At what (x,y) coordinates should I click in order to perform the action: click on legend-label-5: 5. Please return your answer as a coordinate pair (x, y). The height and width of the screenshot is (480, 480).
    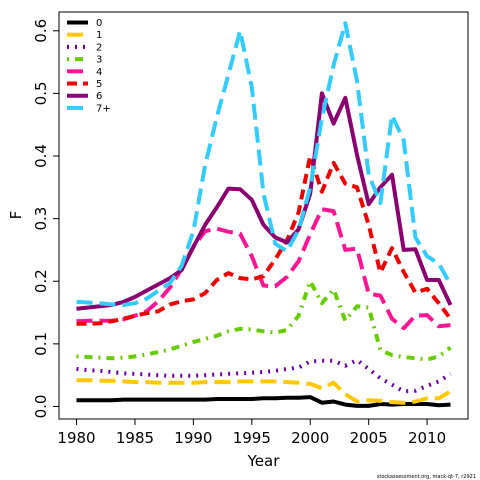
    Looking at the image, I should click on (99, 84).